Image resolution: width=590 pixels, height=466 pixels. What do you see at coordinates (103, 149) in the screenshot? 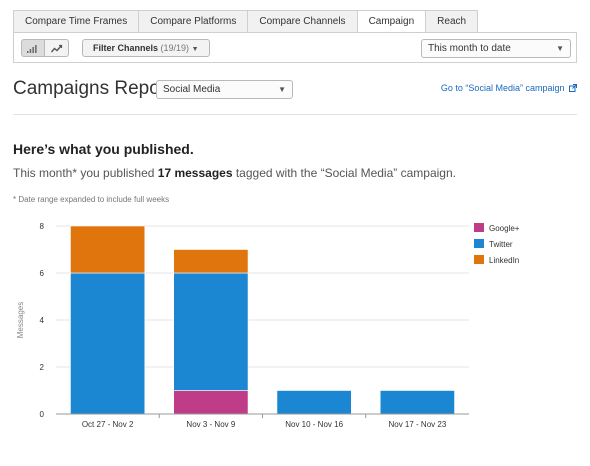
I see `summary-headline: Here’s what you published.` at bounding box center [103, 149].